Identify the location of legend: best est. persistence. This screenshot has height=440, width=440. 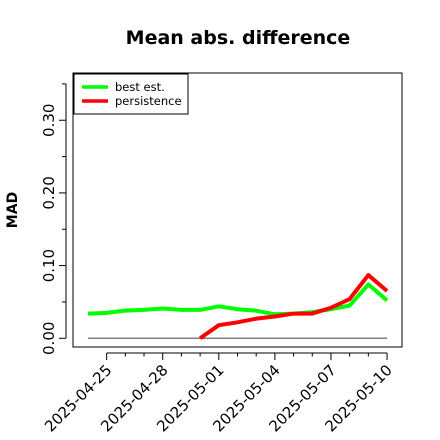
(131, 94).